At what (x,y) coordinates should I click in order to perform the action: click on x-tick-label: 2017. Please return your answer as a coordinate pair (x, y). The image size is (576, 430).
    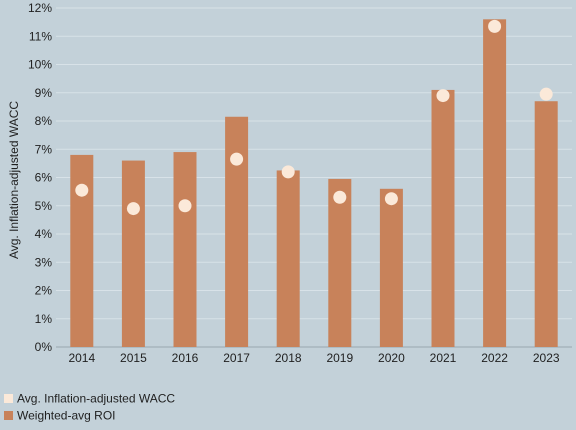
    Looking at the image, I should click on (236, 358).